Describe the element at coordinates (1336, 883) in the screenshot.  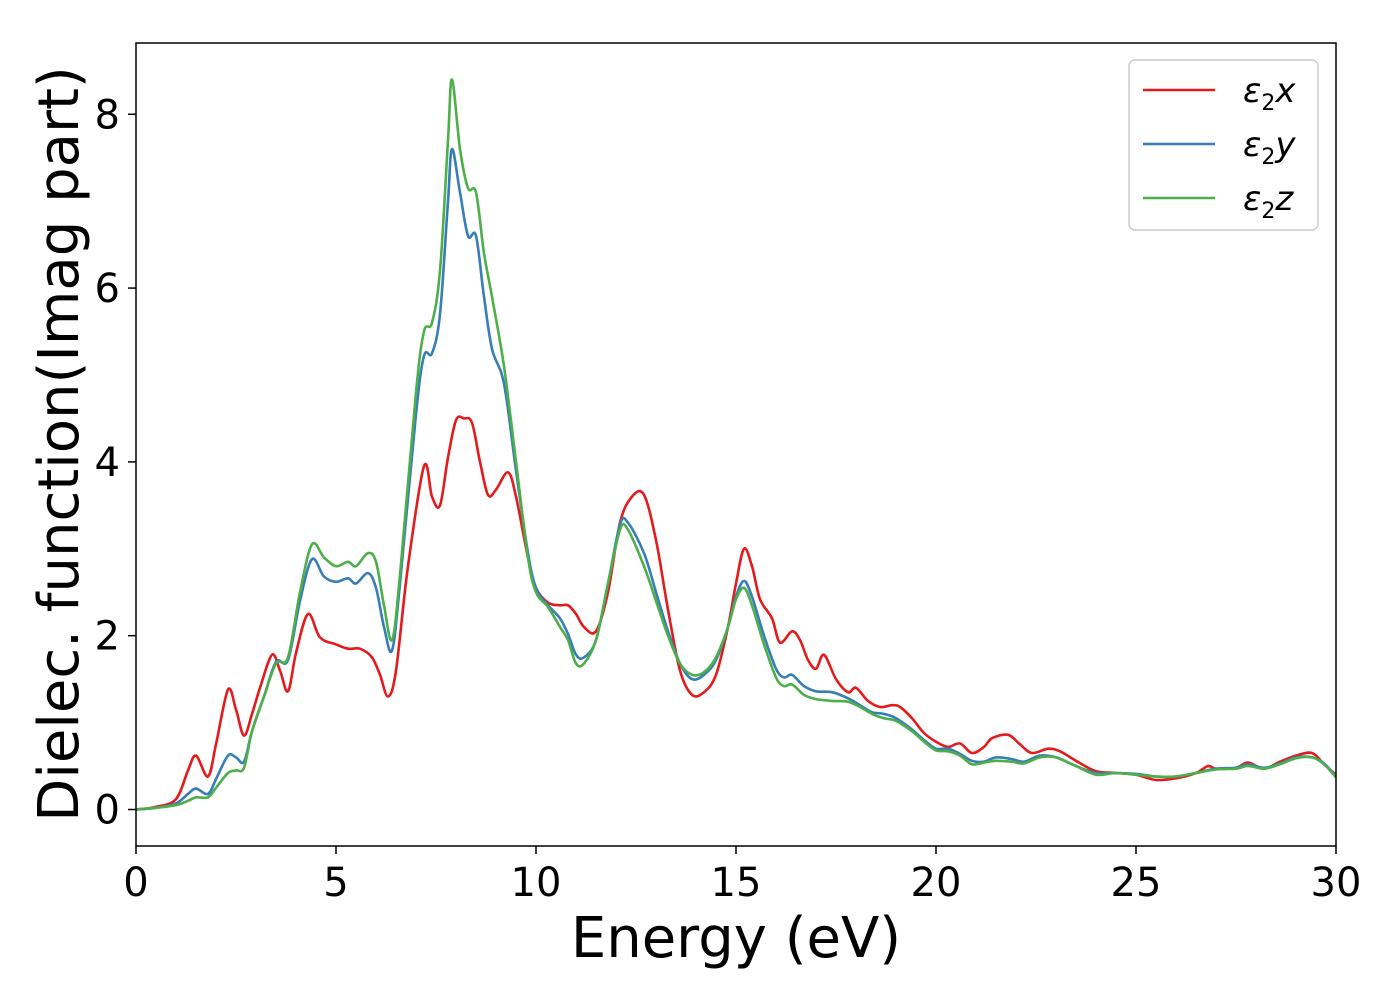
I see `x-tick-label: 30` at that location.